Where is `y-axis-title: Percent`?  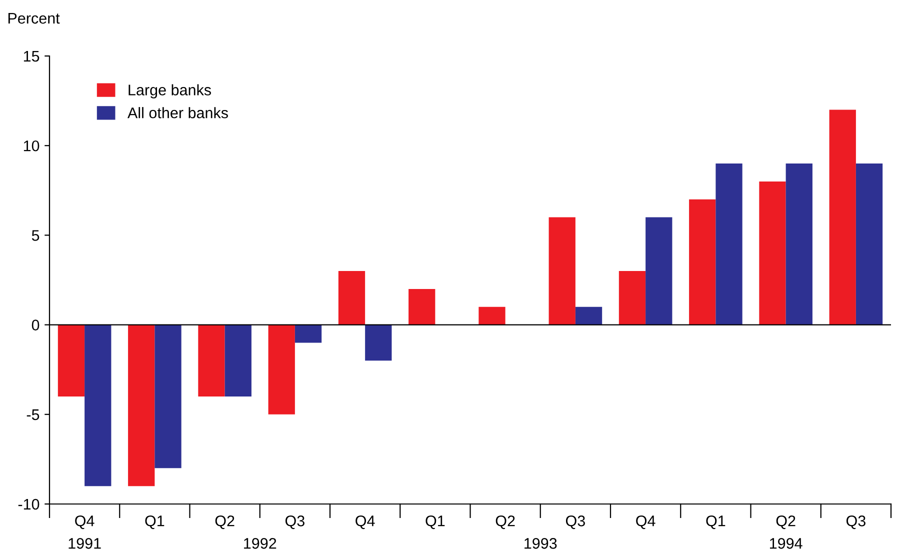
y-axis-title: Percent is located at coordinates (34, 18).